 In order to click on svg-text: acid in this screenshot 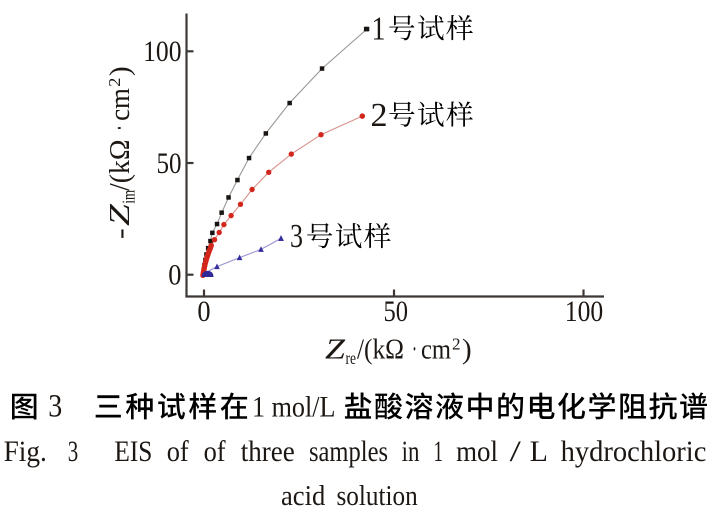, I will do `click(303, 495)`.